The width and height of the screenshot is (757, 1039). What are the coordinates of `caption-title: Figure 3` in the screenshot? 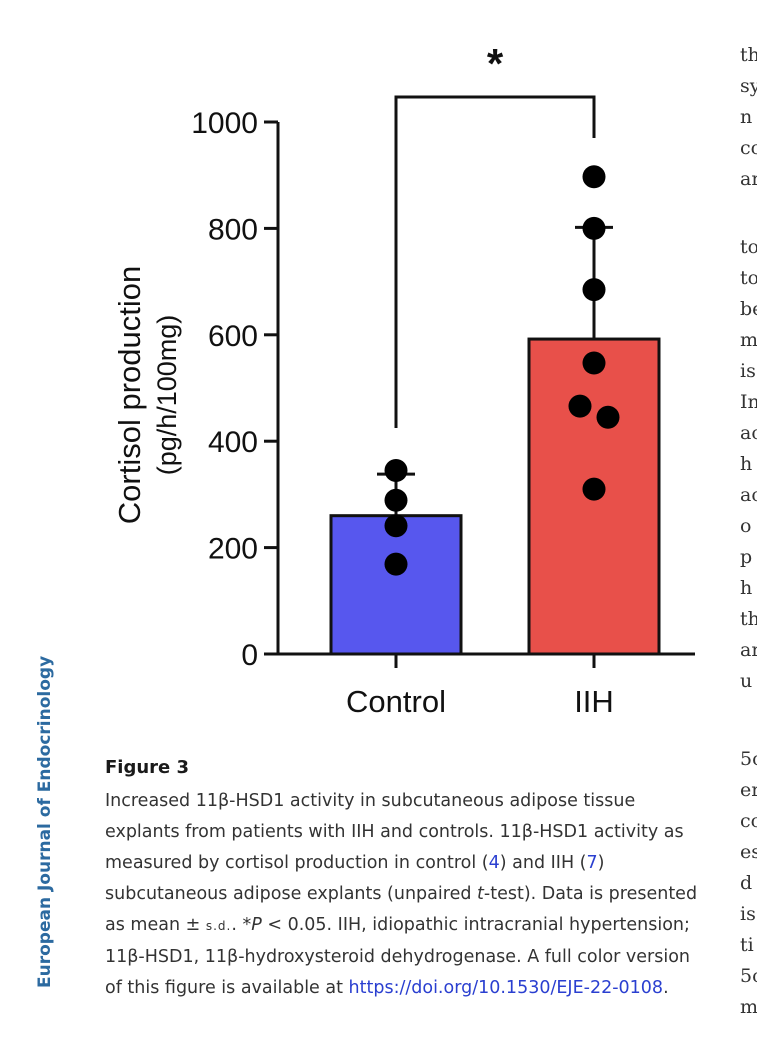 It's located at (147, 767).